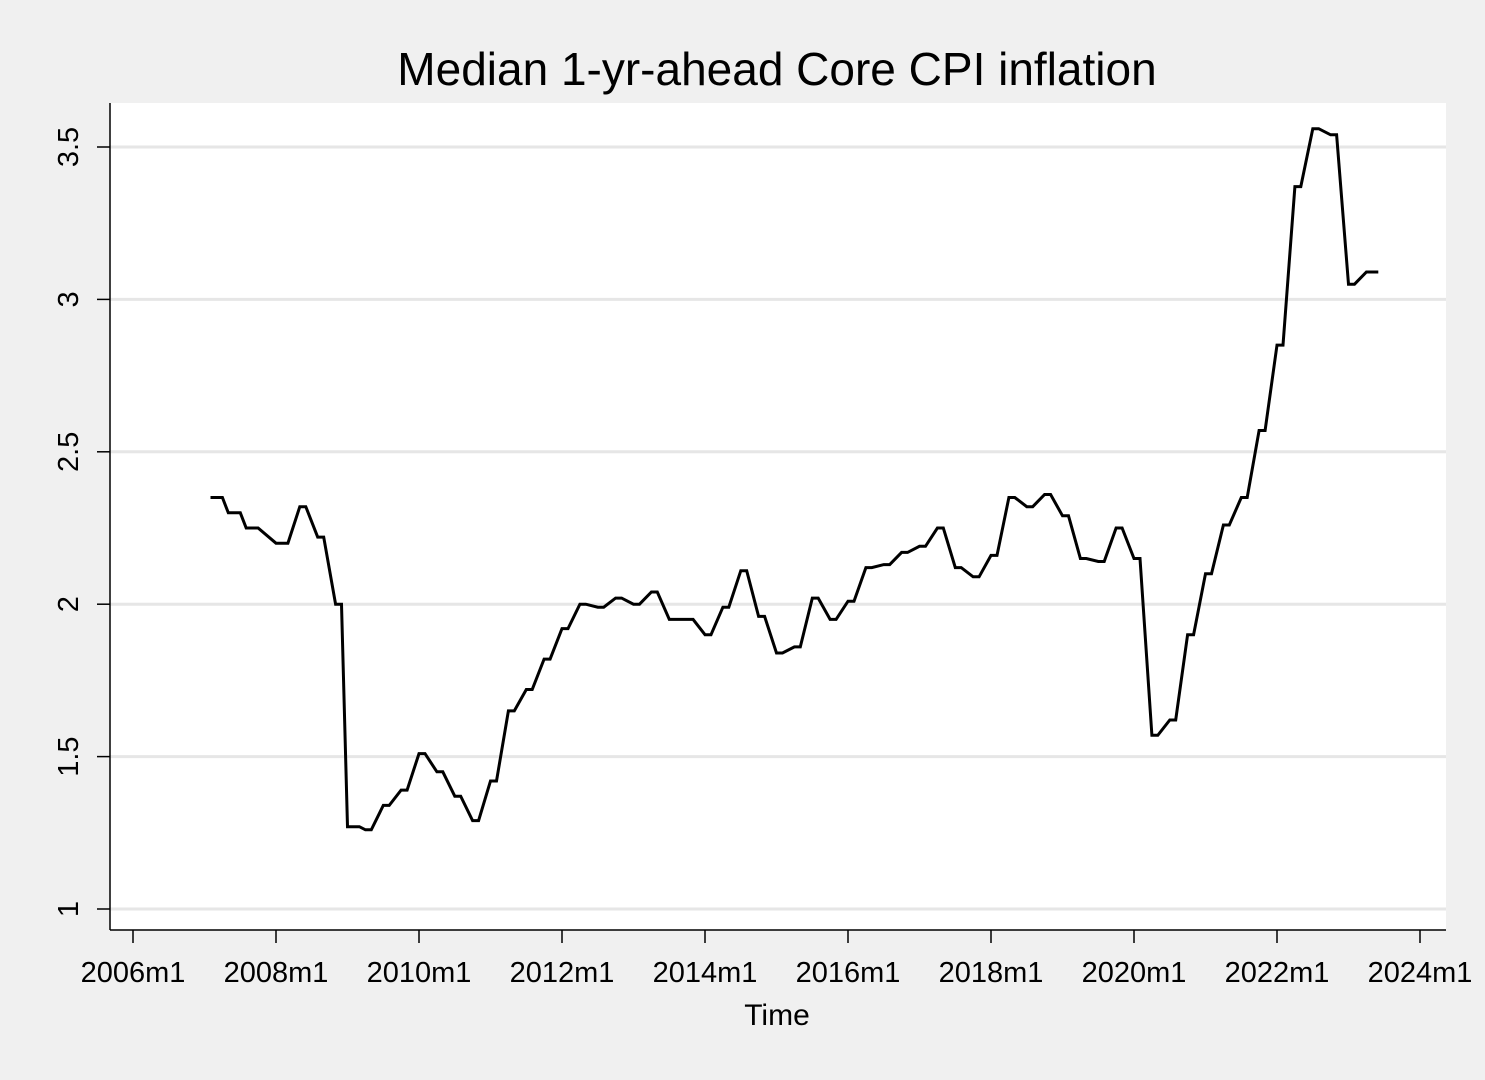  Describe the element at coordinates (777, 1015) in the screenshot. I see `x-axis-title: Time` at that location.